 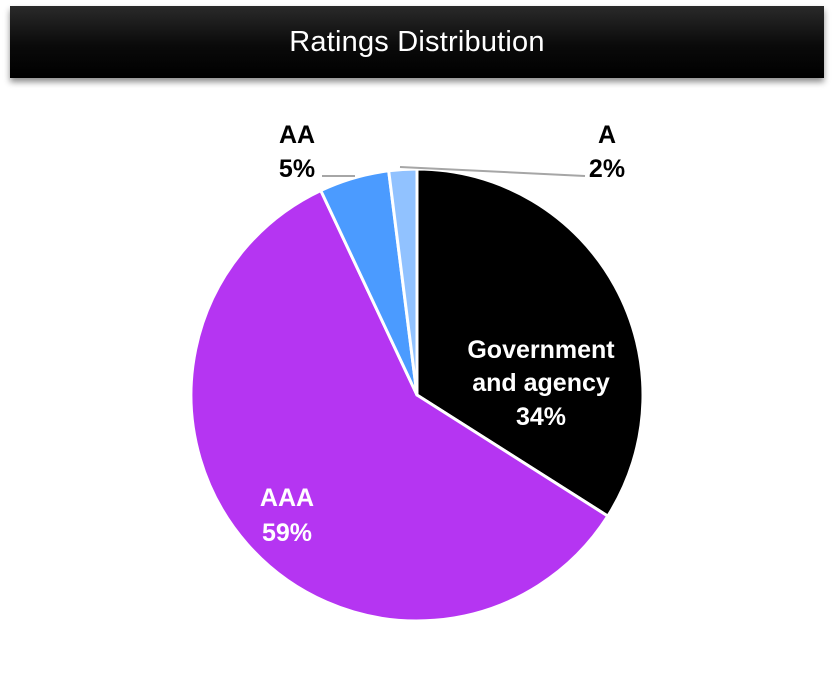 What do you see at coordinates (541, 366) in the screenshot?
I see `slice-label-government-and-agency: Government and agency` at bounding box center [541, 366].